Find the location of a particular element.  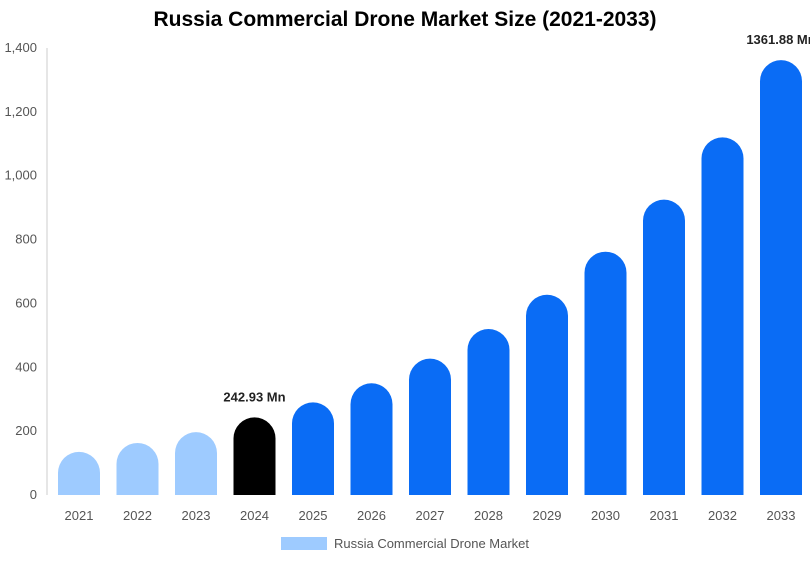

y-tick-label: 800 is located at coordinates (26, 239).